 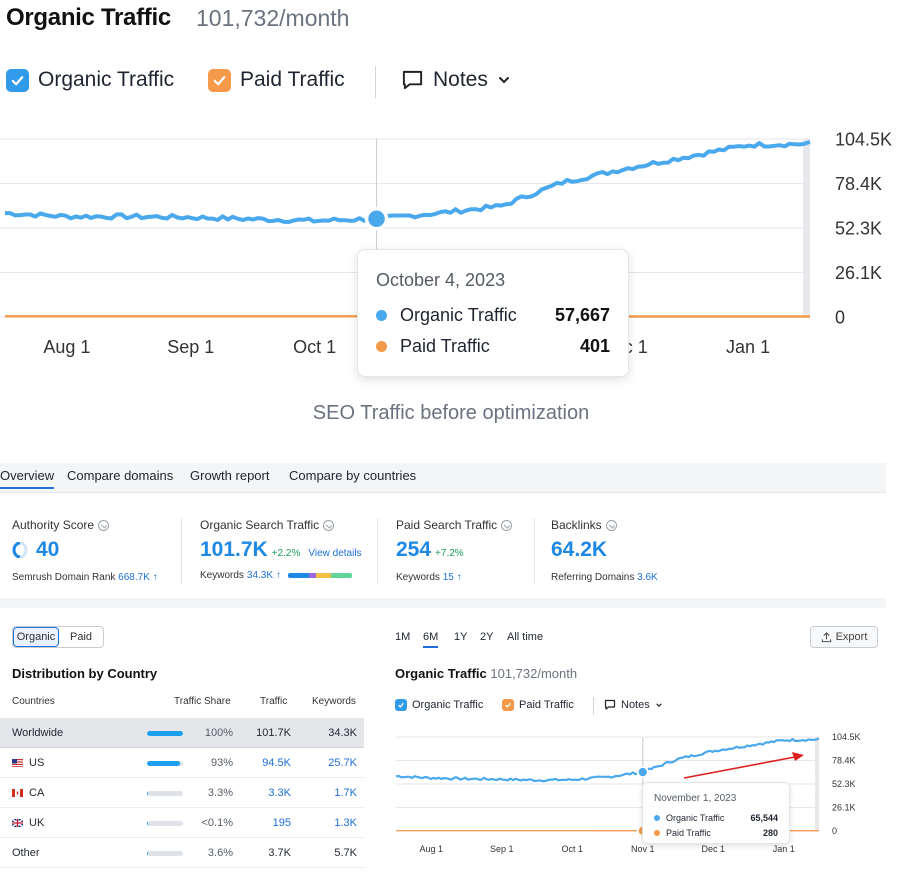 I want to click on notes-dropdown: Notes, so click(x=456, y=80).